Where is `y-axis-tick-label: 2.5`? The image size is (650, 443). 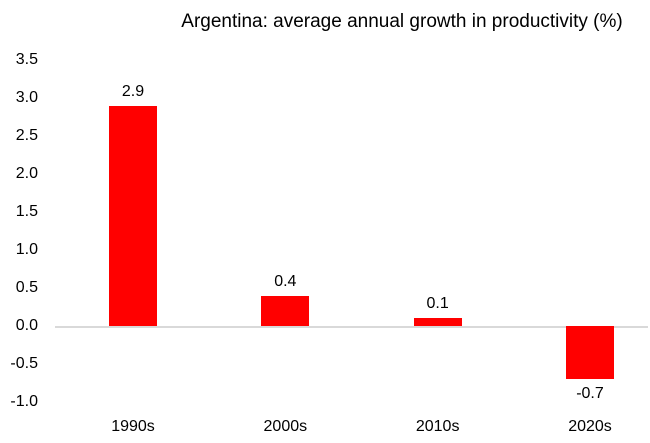
y-axis-tick-label: 2.5 is located at coordinates (26, 135).